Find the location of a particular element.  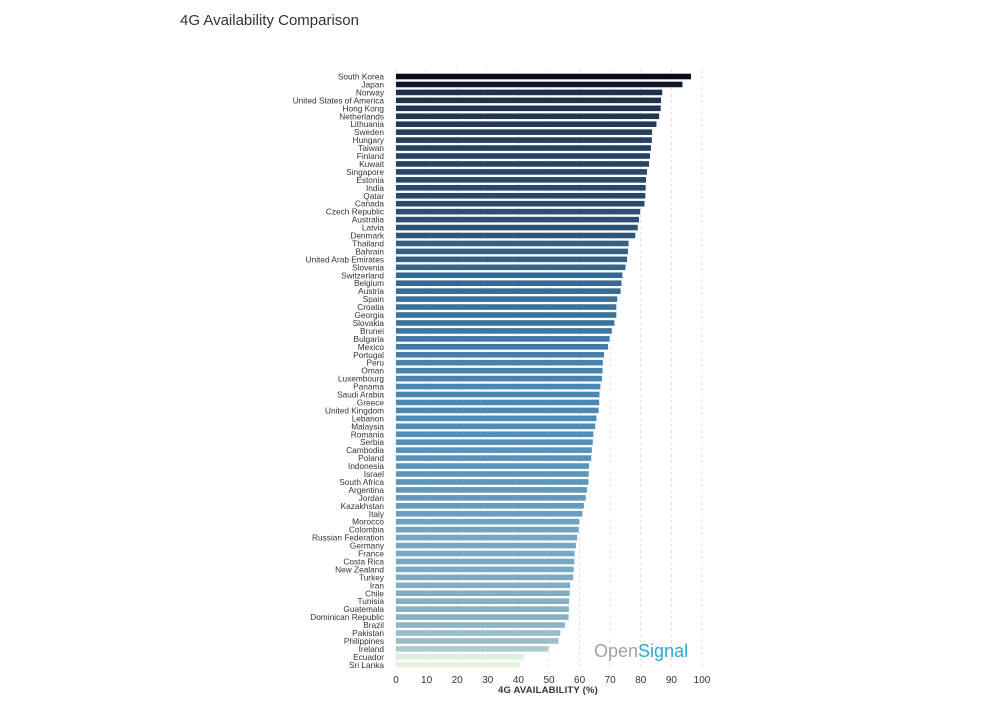

x-tick-label: 0 is located at coordinates (396, 680).